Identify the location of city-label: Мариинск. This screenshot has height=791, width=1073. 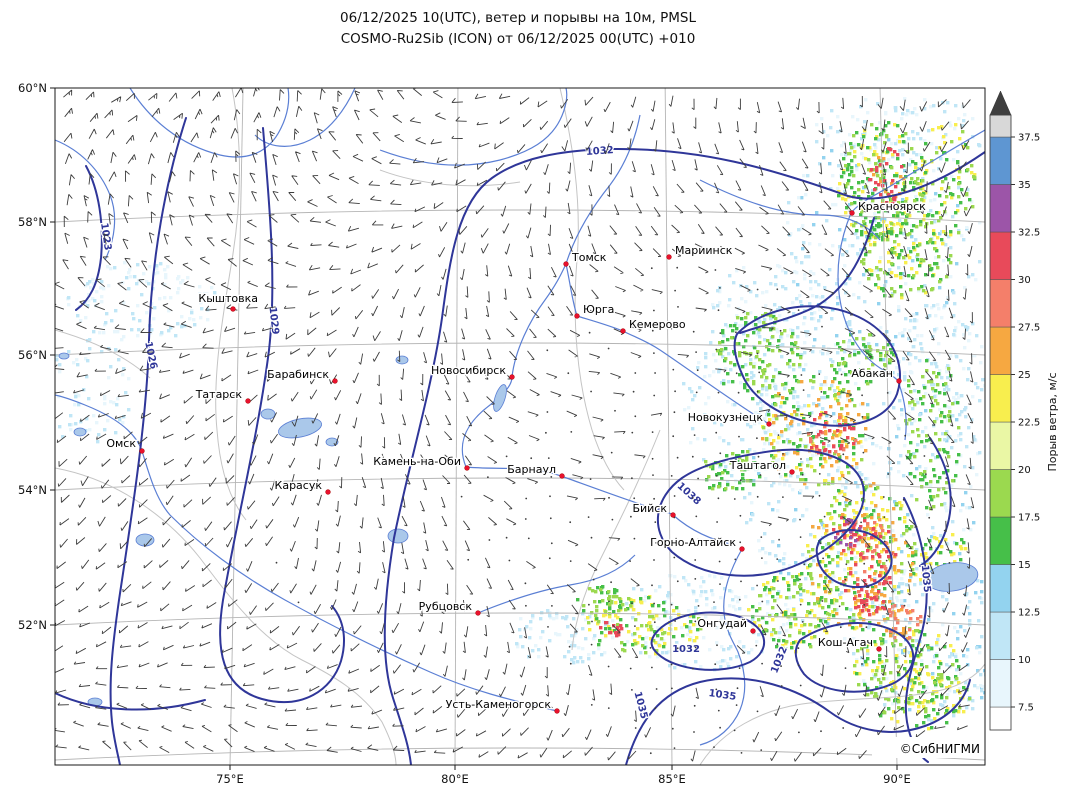
(704, 250).